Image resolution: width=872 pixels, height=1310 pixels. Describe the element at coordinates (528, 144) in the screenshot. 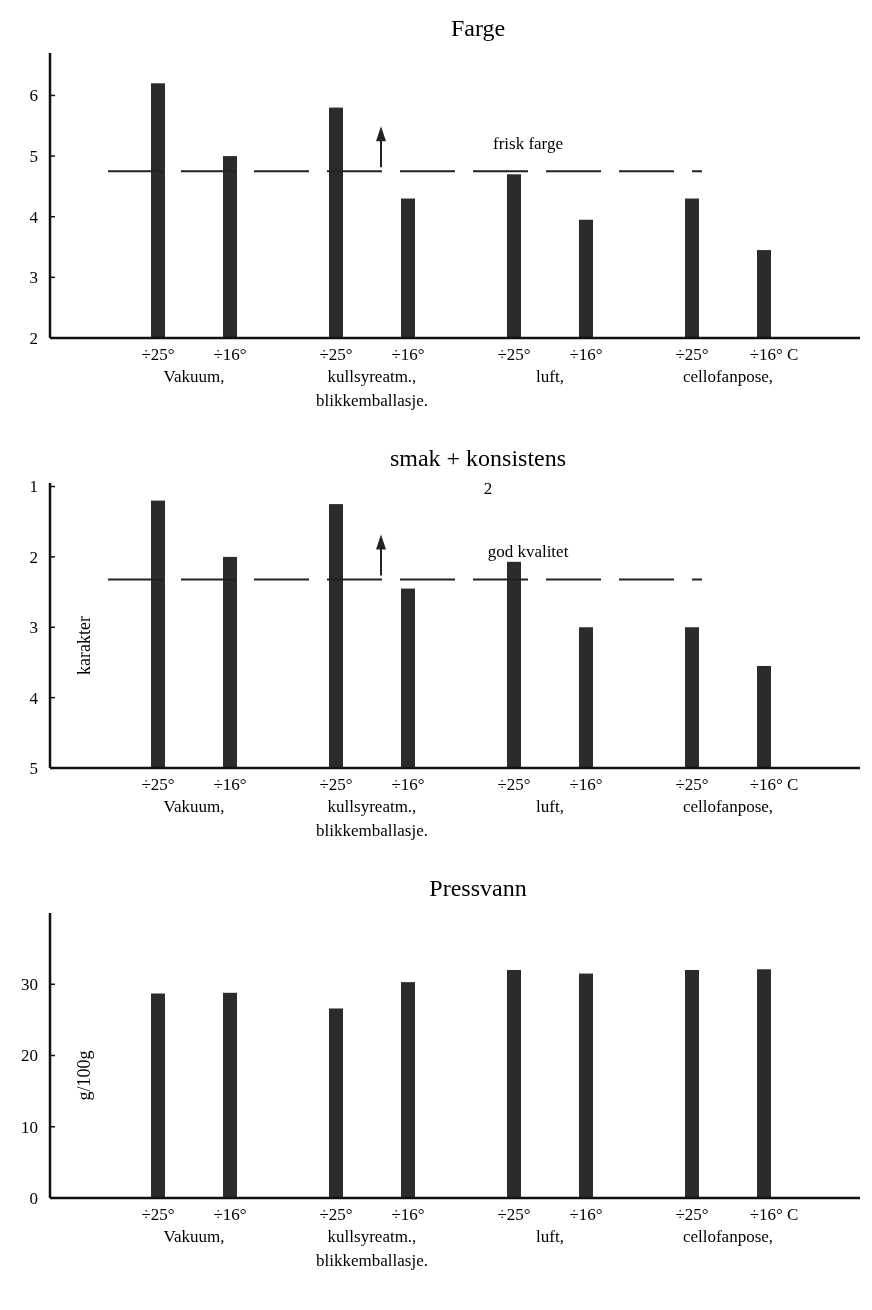

I see `ref-line-label: frisk farge` at that location.